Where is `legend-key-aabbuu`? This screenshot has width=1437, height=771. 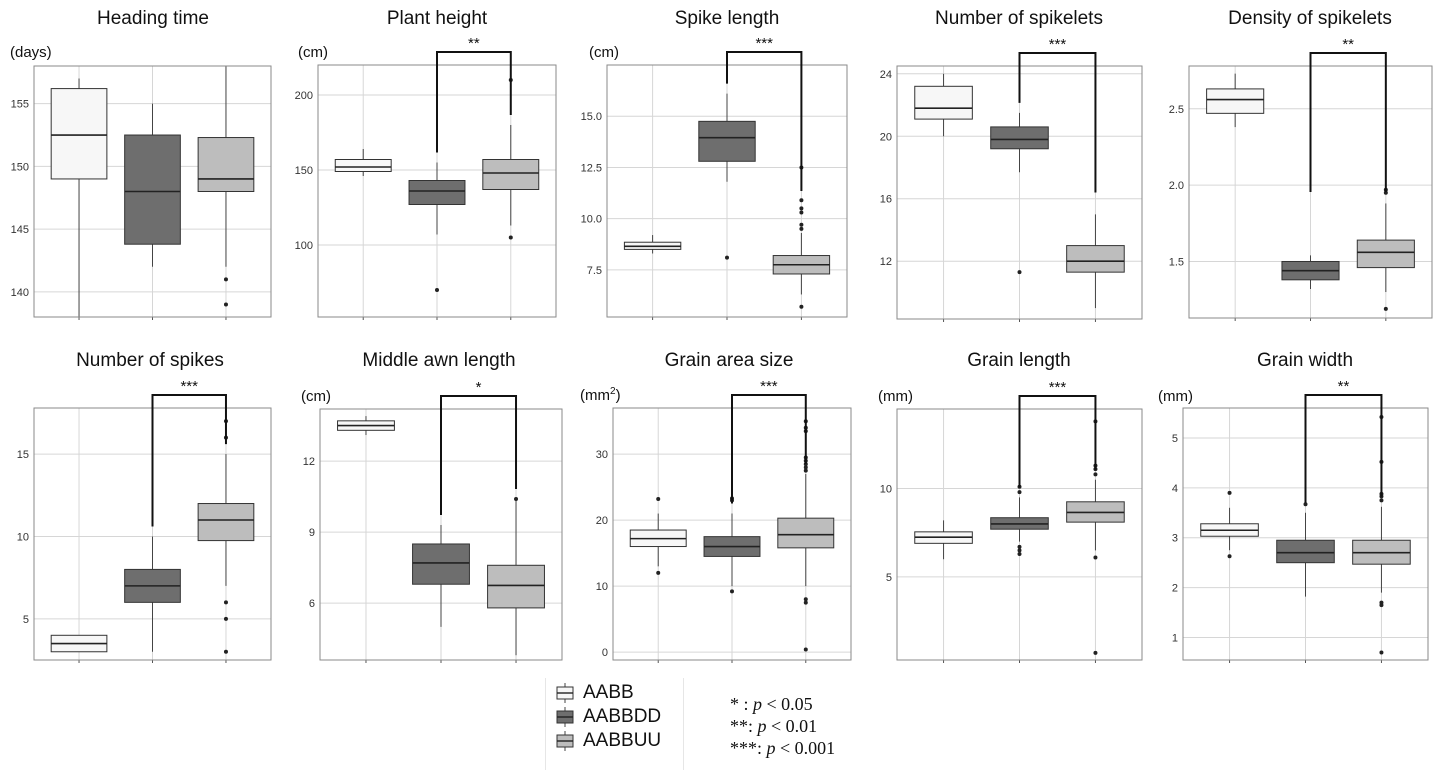 legend-key-aabbuu is located at coordinates (565, 741).